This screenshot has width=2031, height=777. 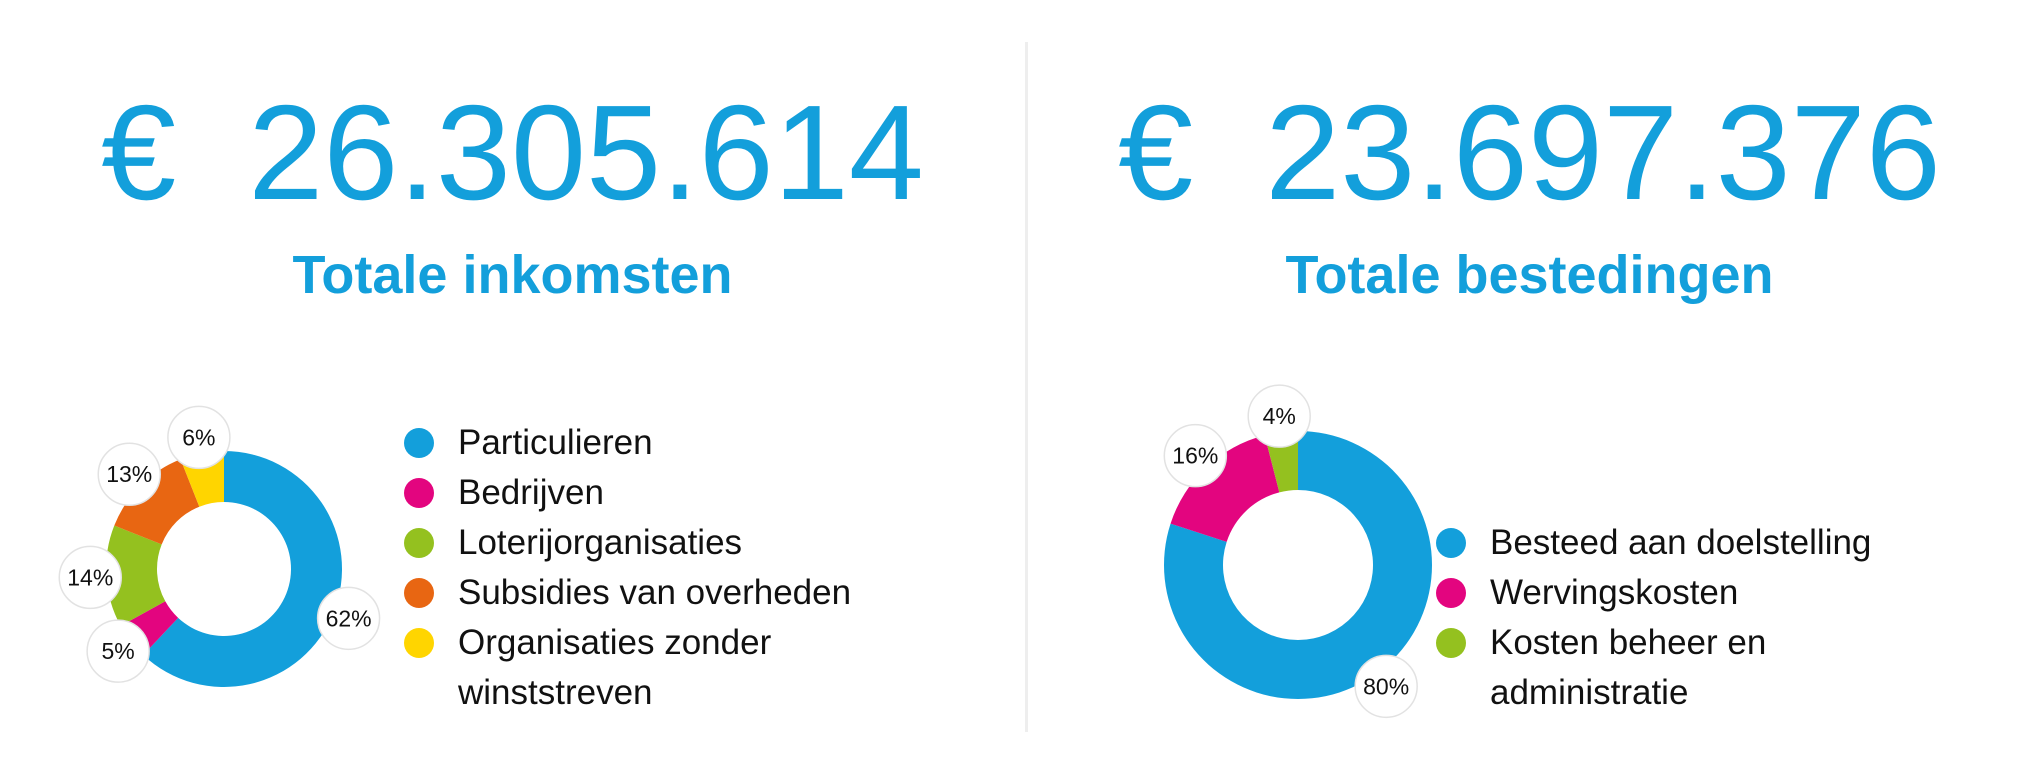 What do you see at coordinates (1026, 387) in the screenshot?
I see `panel-divider` at bounding box center [1026, 387].